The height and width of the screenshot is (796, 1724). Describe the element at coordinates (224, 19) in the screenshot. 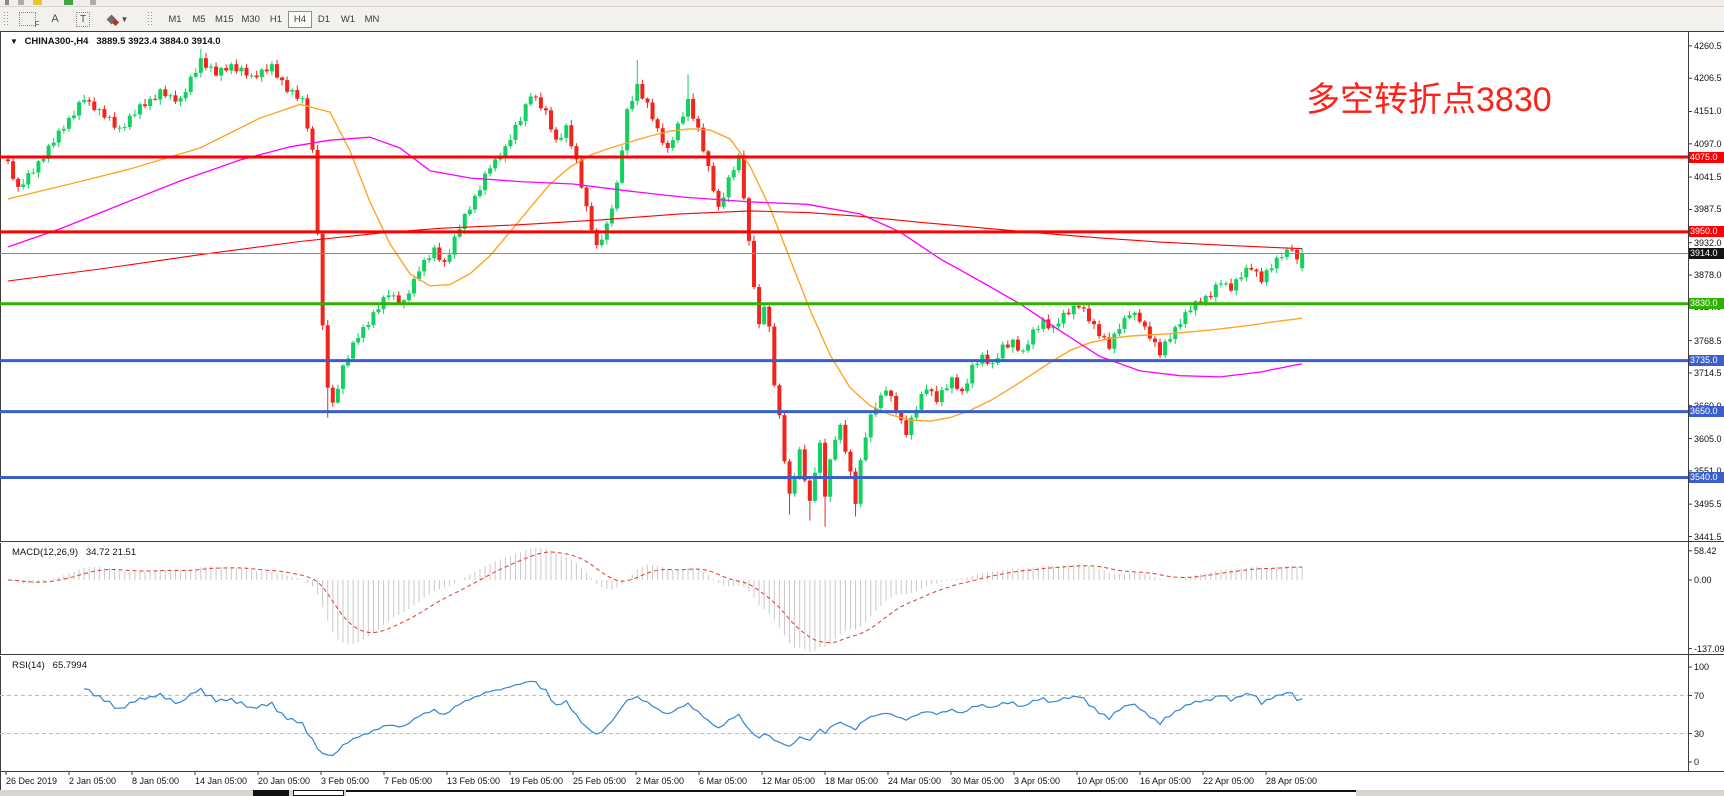

I see `timeframe-button-m15: M15` at that location.